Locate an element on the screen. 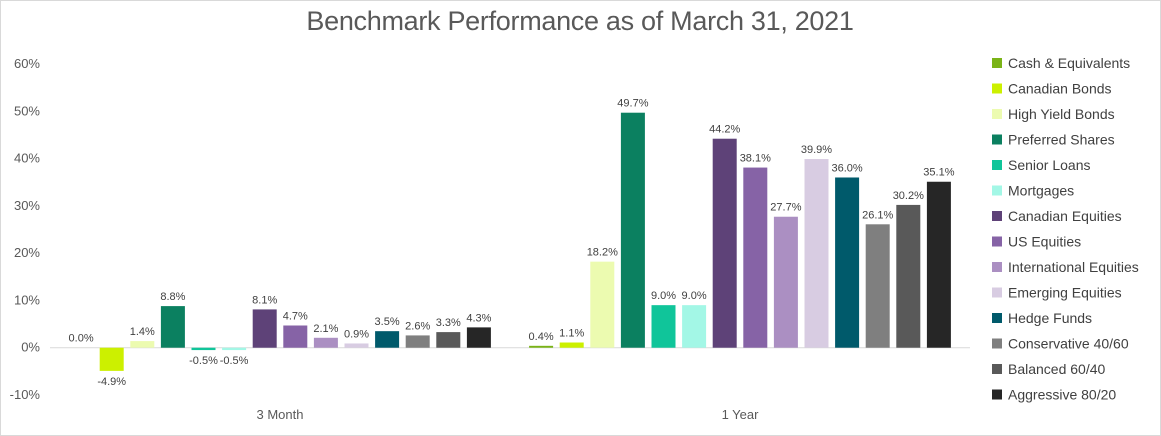 This screenshot has width=1161, height=436. legend-entry: International Equities is located at coordinates (1073, 267).